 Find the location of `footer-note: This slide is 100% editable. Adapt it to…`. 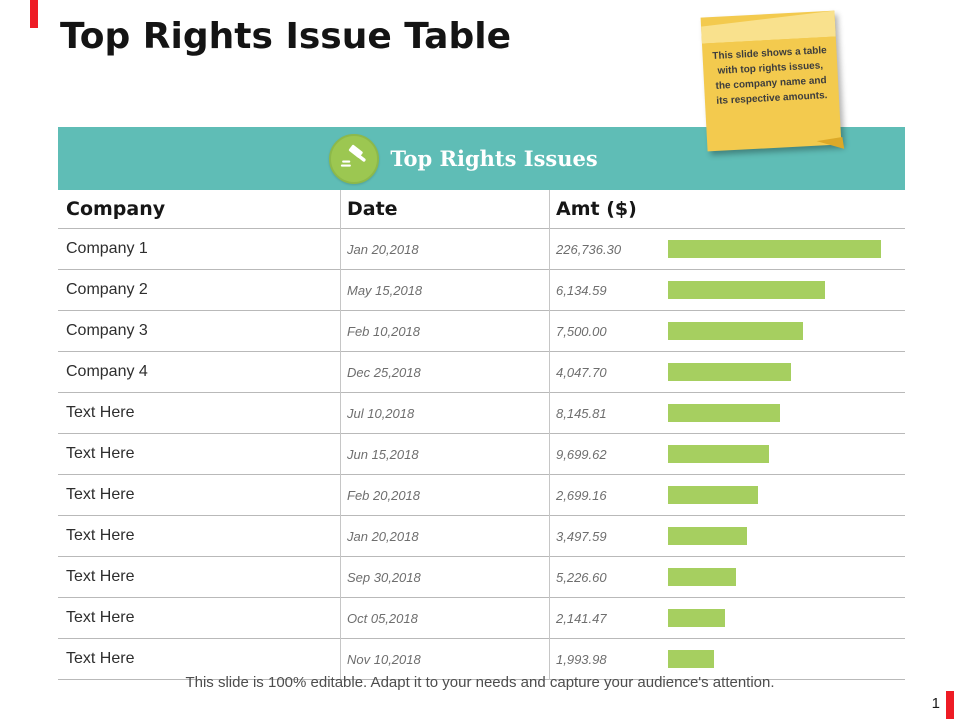

footer-note: This slide is 100% editable. Adapt it to… is located at coordinates (480, 682).